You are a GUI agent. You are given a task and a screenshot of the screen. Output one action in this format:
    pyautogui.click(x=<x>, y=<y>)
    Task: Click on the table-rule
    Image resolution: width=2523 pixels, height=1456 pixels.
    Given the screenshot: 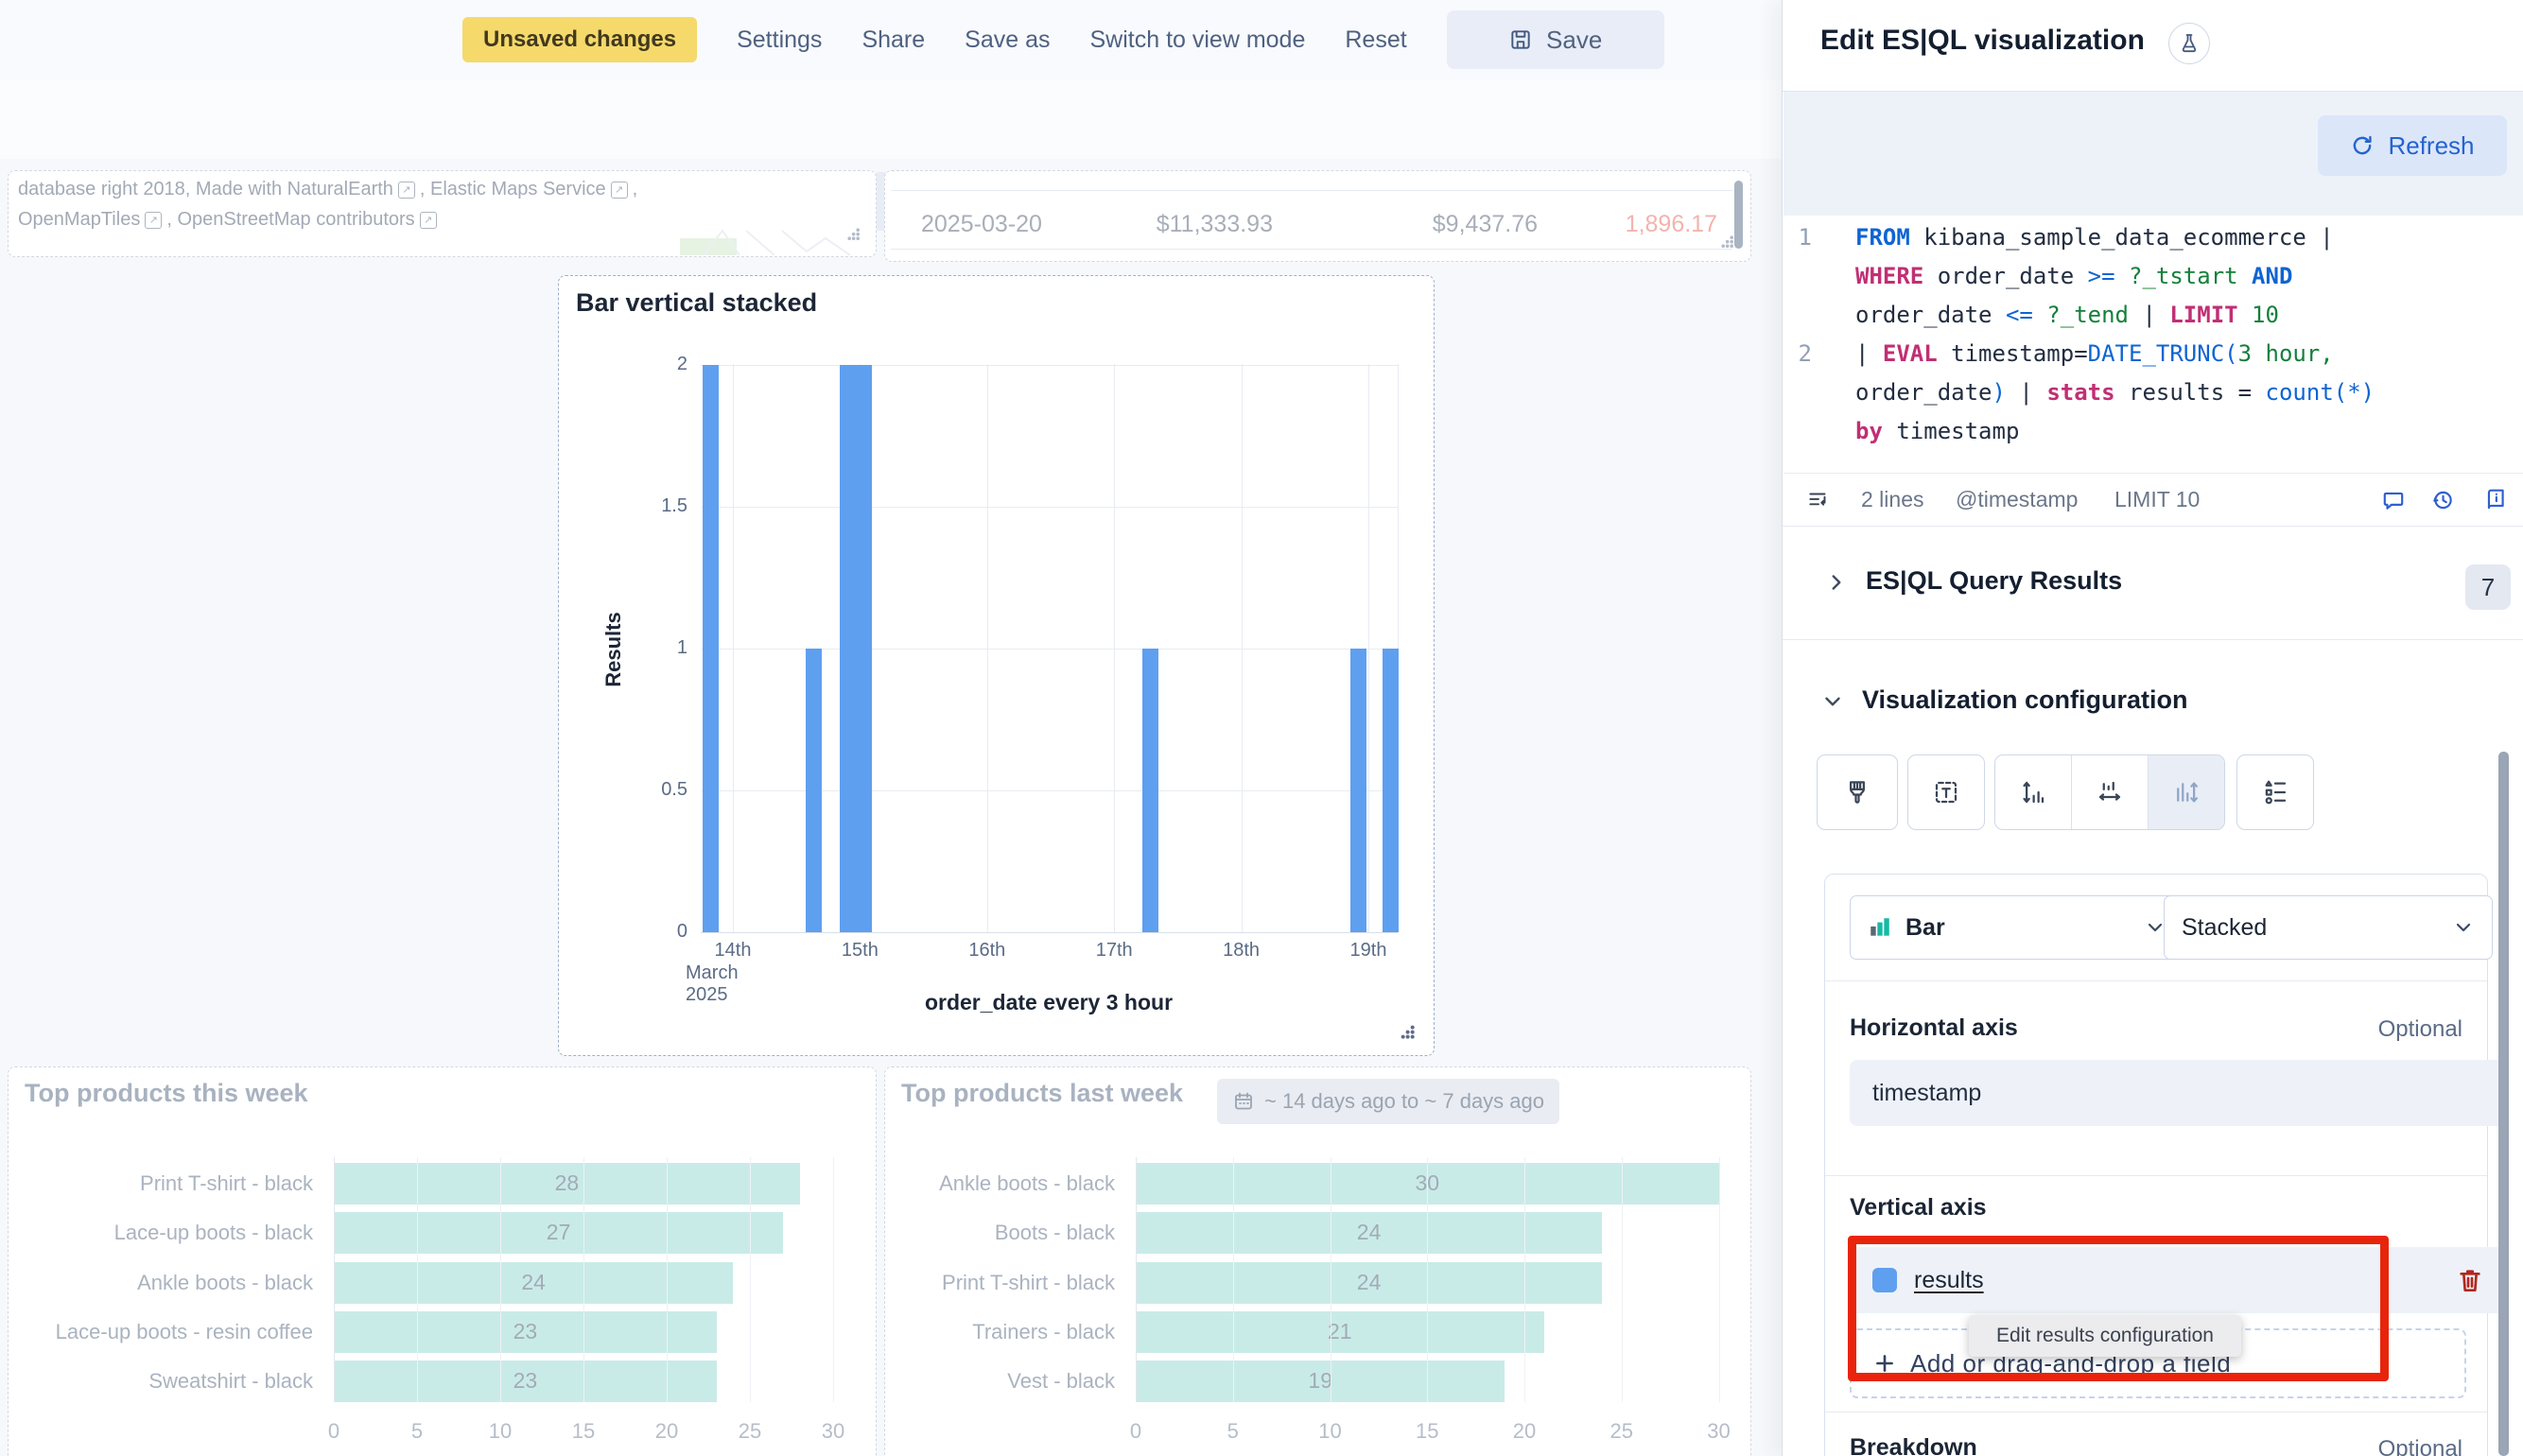 What is the action you would take?
    pyautogui.click(x=1311, y=249)
    